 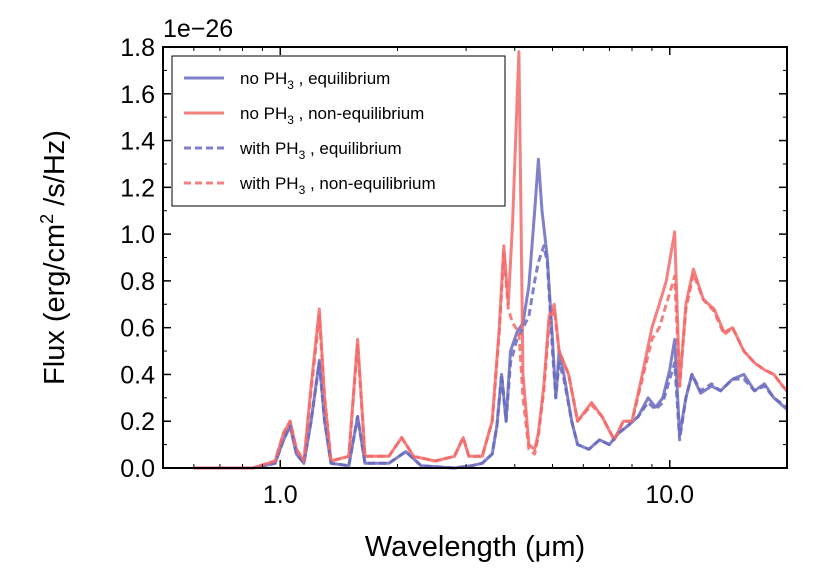 What do you see at coordinates (338, 131) in the screenshot?
I see `legend-box` at bounding box center [338, 131].